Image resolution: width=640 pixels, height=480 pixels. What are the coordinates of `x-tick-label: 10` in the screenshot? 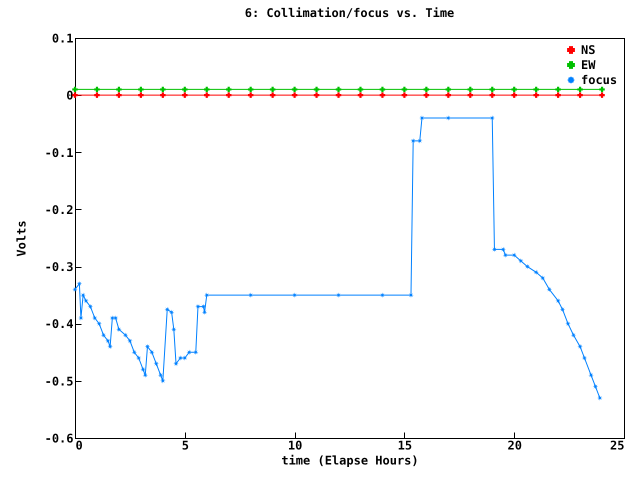 It's located at (295, 445).